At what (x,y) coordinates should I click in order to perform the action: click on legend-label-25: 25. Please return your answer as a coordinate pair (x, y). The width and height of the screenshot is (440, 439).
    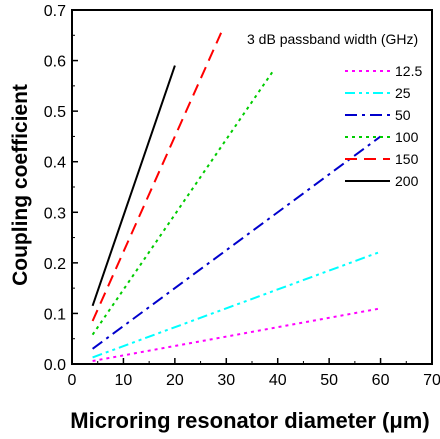
    Looking at the image, I should click on (403, 93).